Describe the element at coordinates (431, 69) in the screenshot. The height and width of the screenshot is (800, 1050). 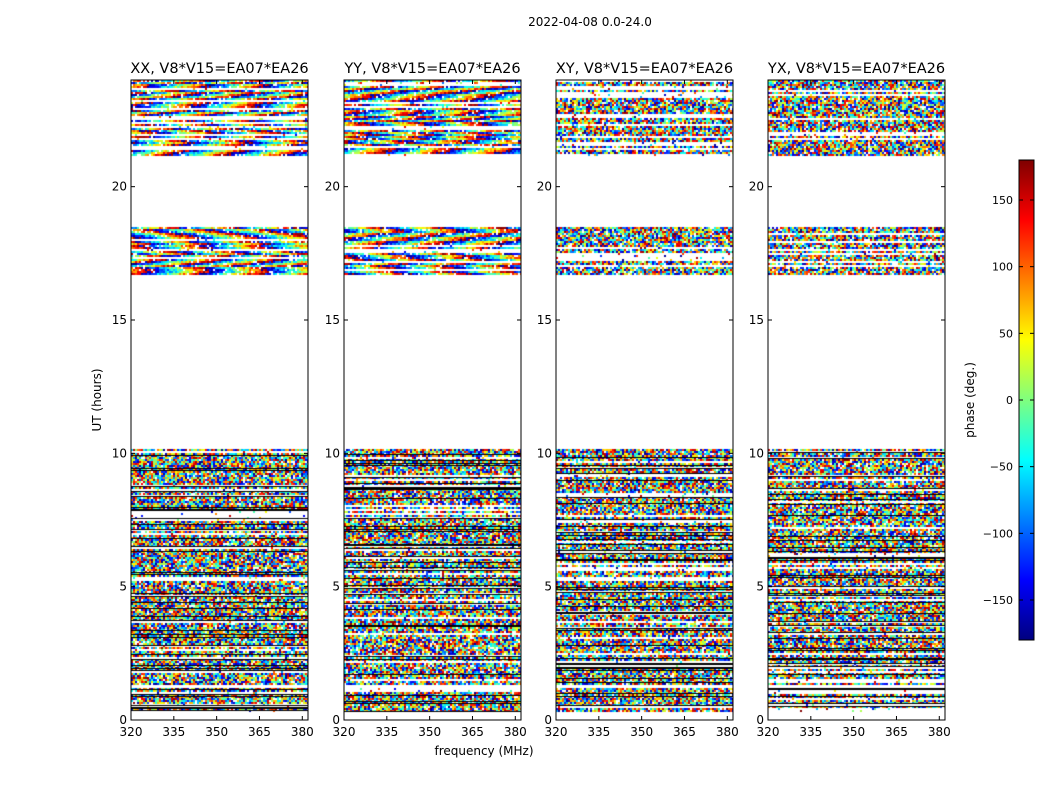
I see `panel-title: YY, V8*V15=EA07*EA26` at that location.